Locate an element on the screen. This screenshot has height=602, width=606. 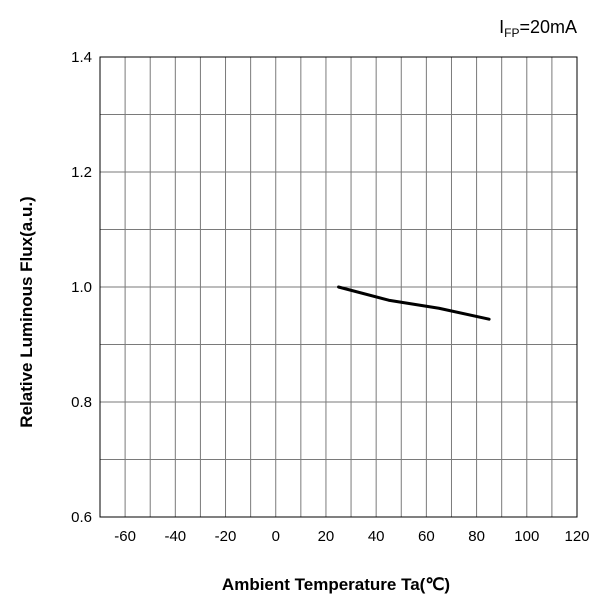
x-tick-label: 20 is located at coordinates (326, 536).